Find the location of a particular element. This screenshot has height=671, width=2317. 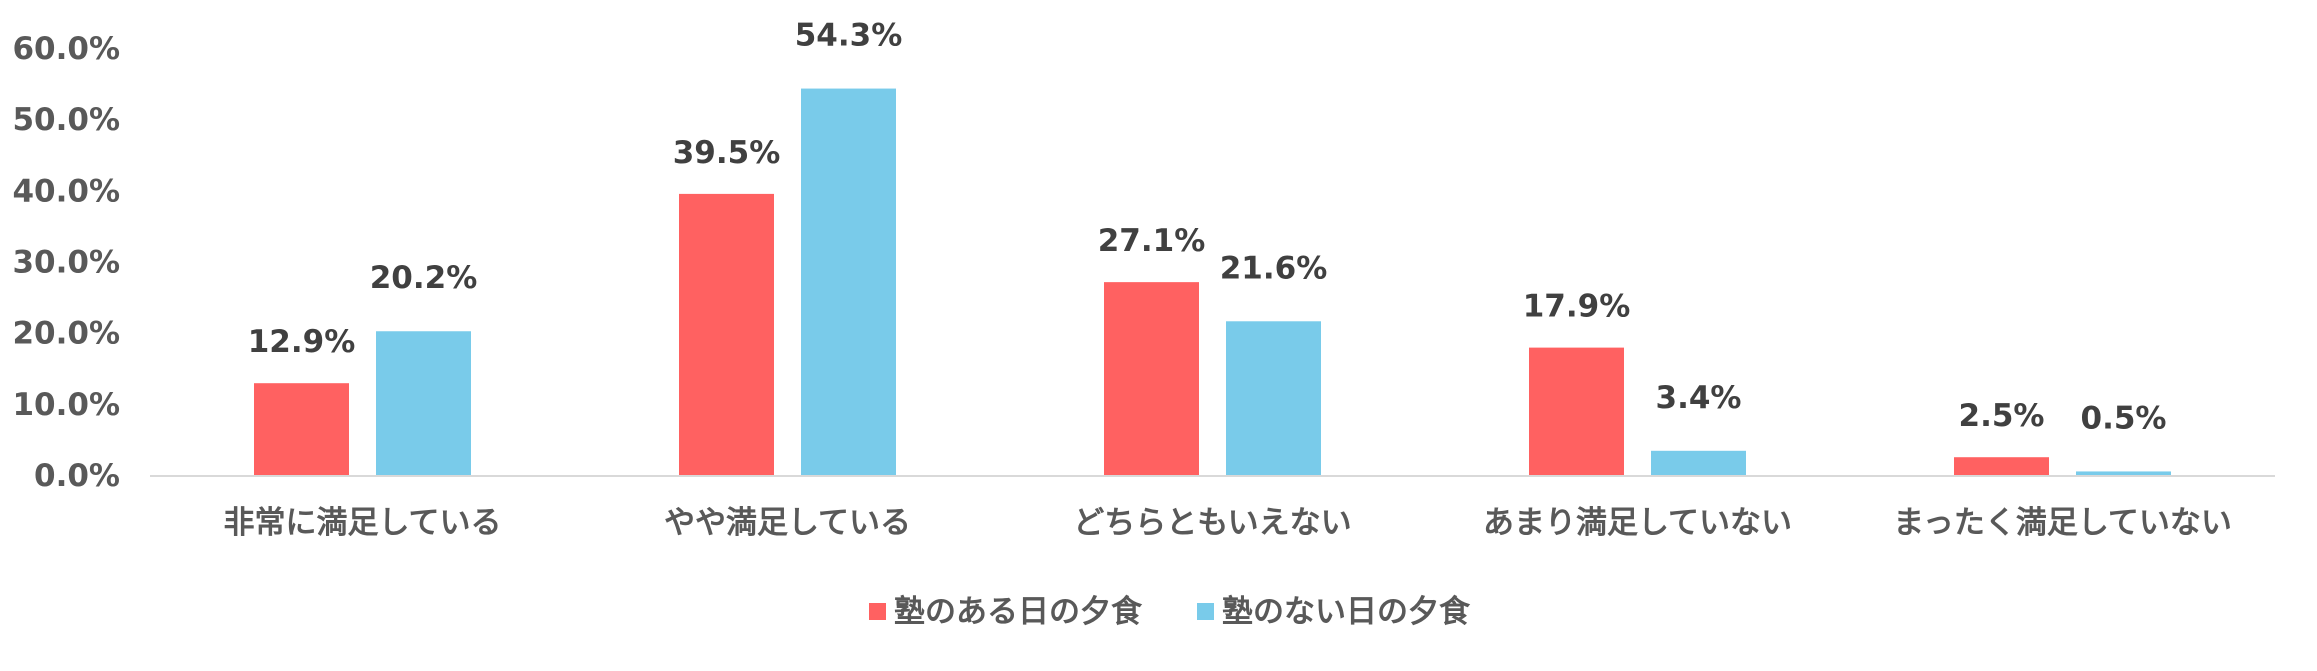

y-tick-label: 30.0% is located at coordinates (66, 263).